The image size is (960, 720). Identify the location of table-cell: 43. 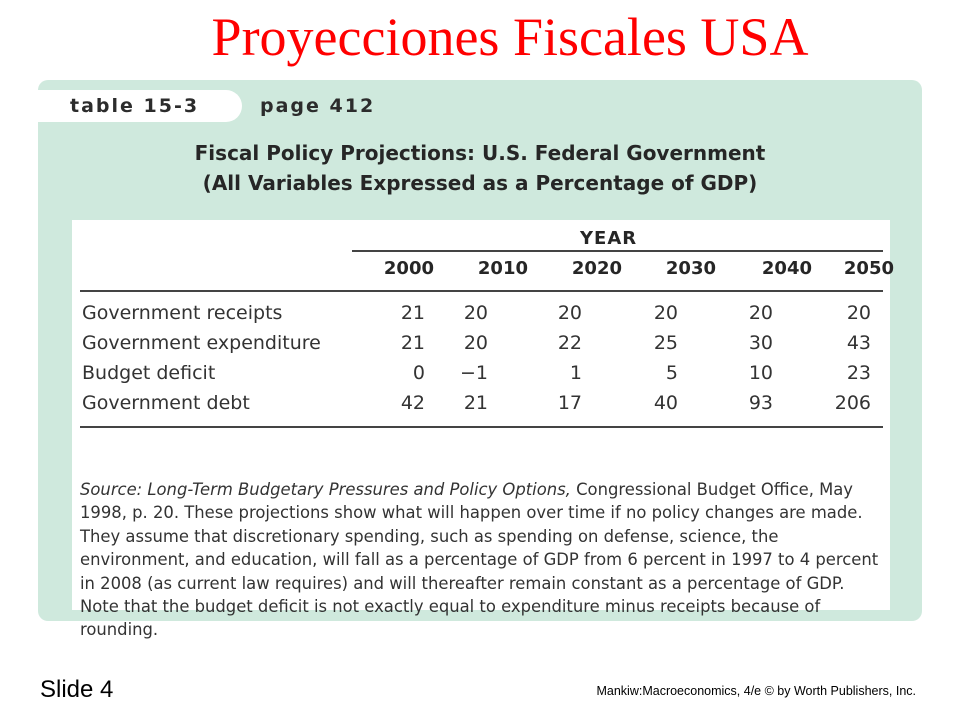
(858, 343).